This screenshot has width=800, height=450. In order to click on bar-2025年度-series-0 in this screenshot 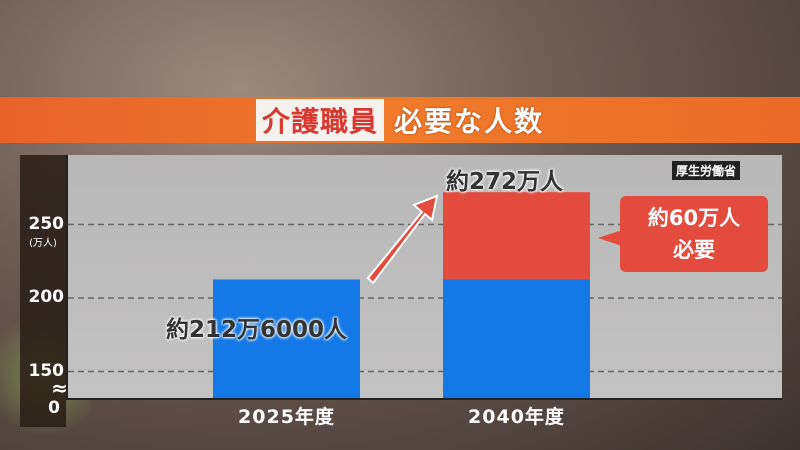, I will do `click(286, 338)`.